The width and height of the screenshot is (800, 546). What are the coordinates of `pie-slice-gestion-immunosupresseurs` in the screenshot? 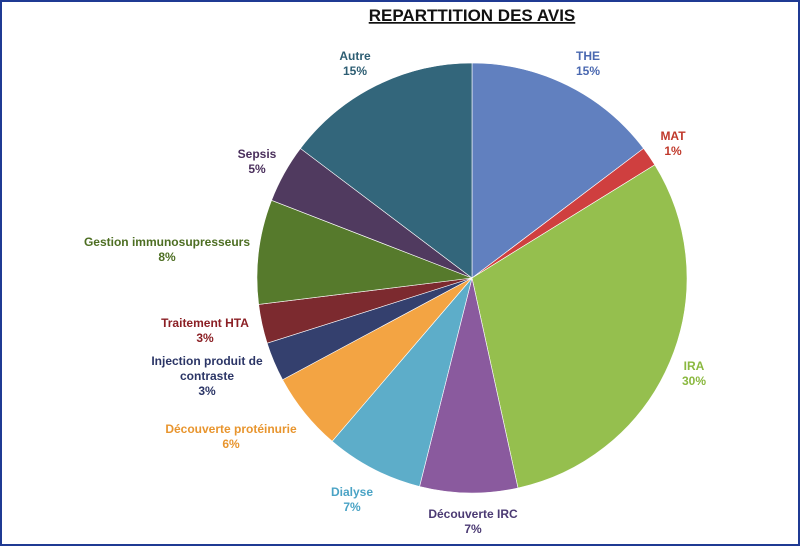 It's located at (364, 252).